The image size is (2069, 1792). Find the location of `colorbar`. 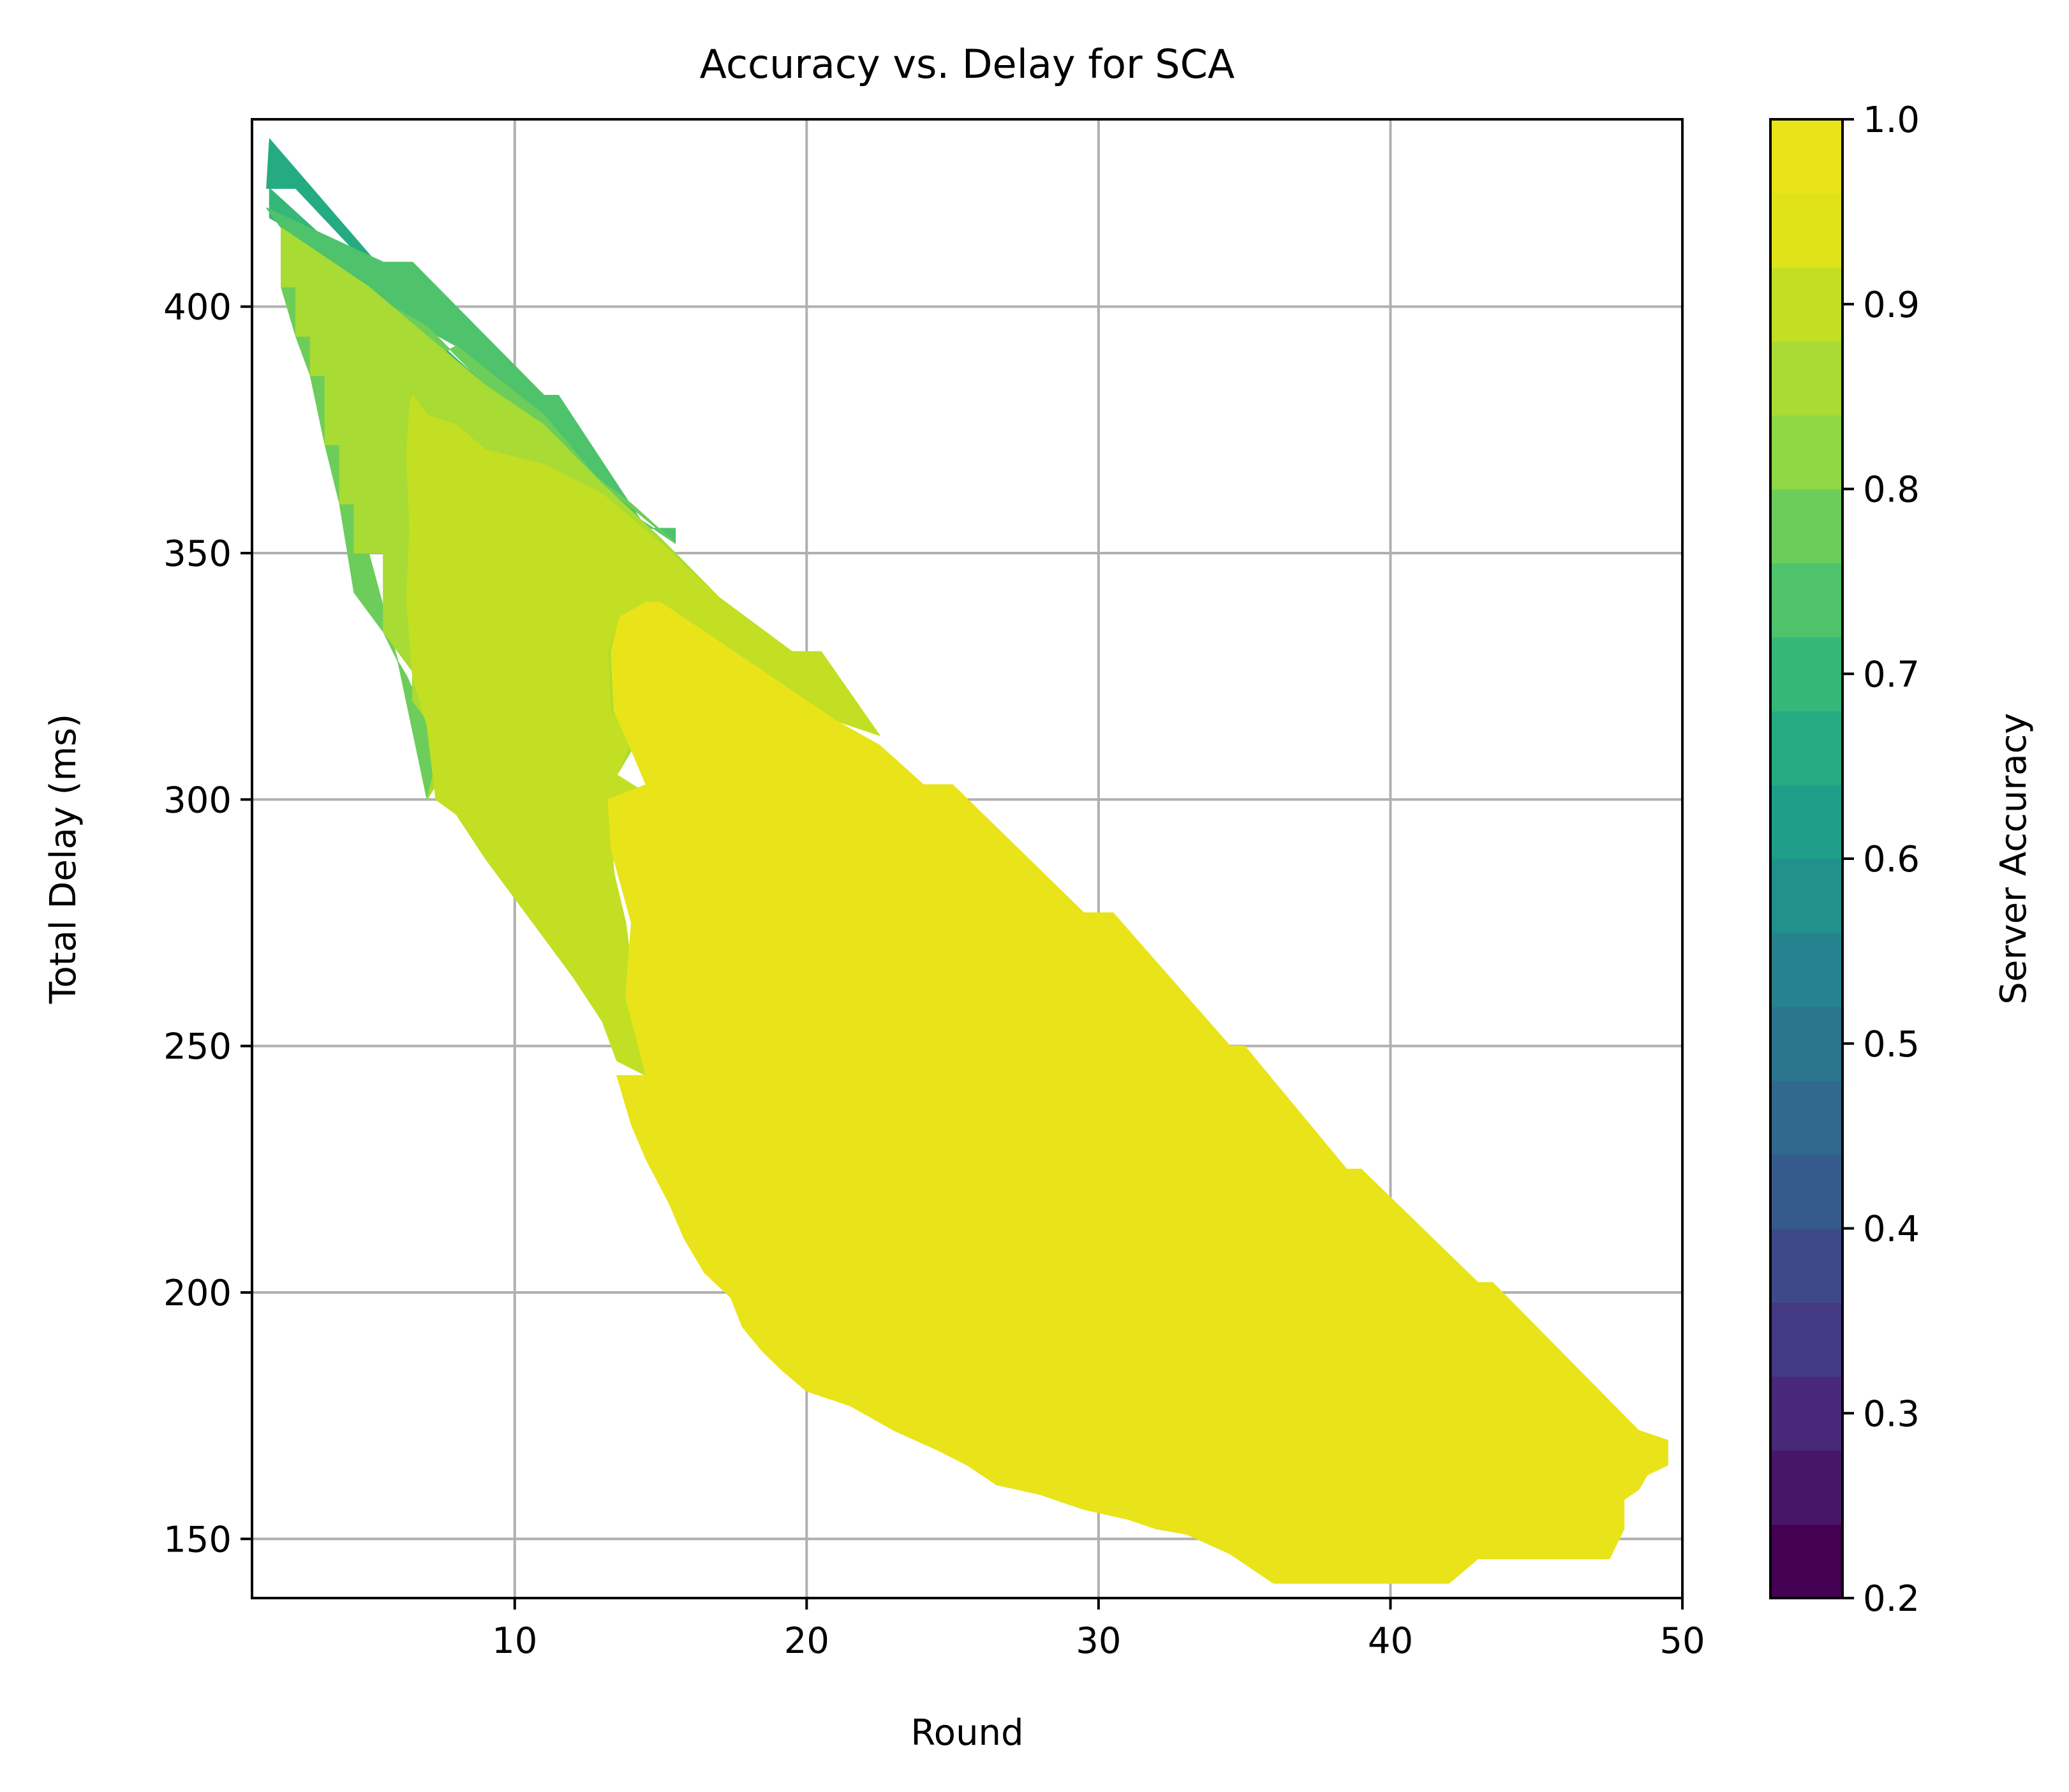

colorbar is located at coordinates (1806, 859).